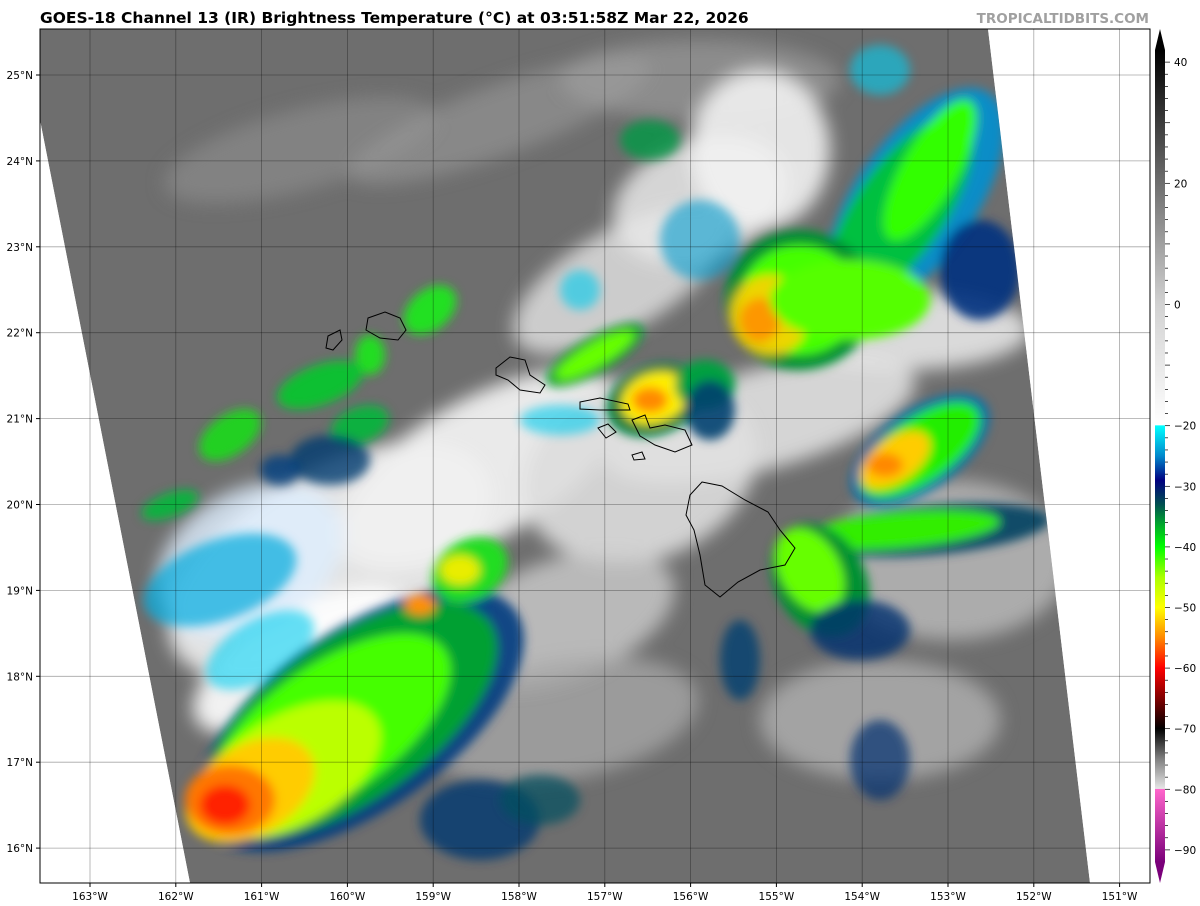  Describe the element at coordinates (1185, 548) in the screenshot. I see `colorbar-tick-label: −40` at that location.